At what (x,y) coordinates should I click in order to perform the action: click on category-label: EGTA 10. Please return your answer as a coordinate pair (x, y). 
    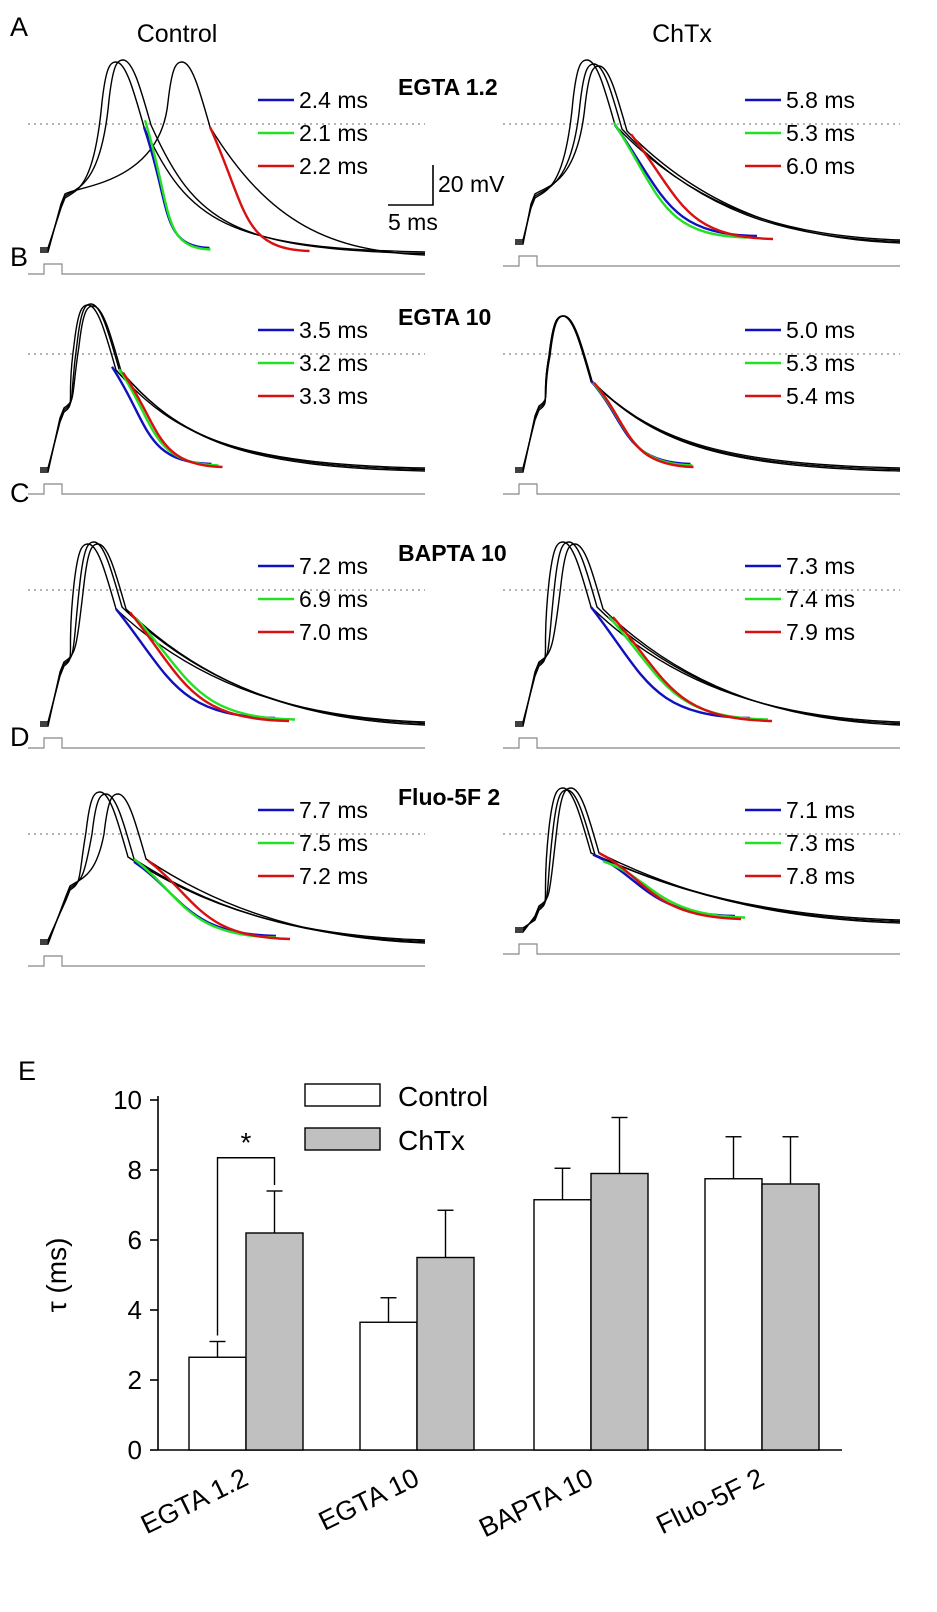
    Looking at the image, I should click on (369, 1499).